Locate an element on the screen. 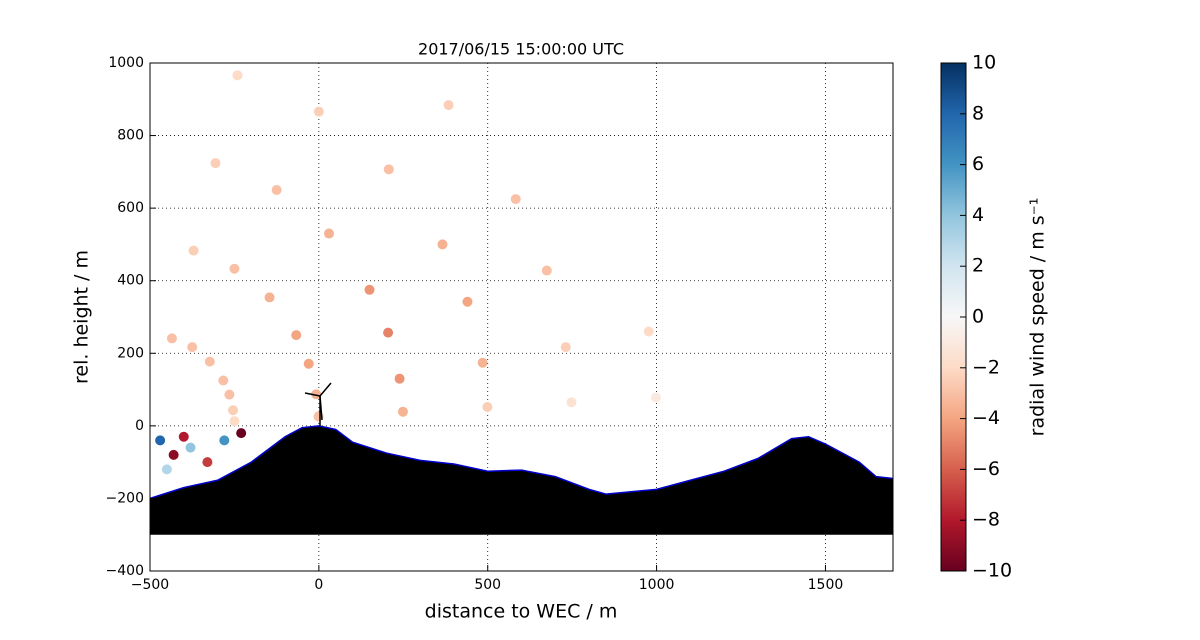  colorbar-tick-label: 0 is located at coordinates (978, 317).